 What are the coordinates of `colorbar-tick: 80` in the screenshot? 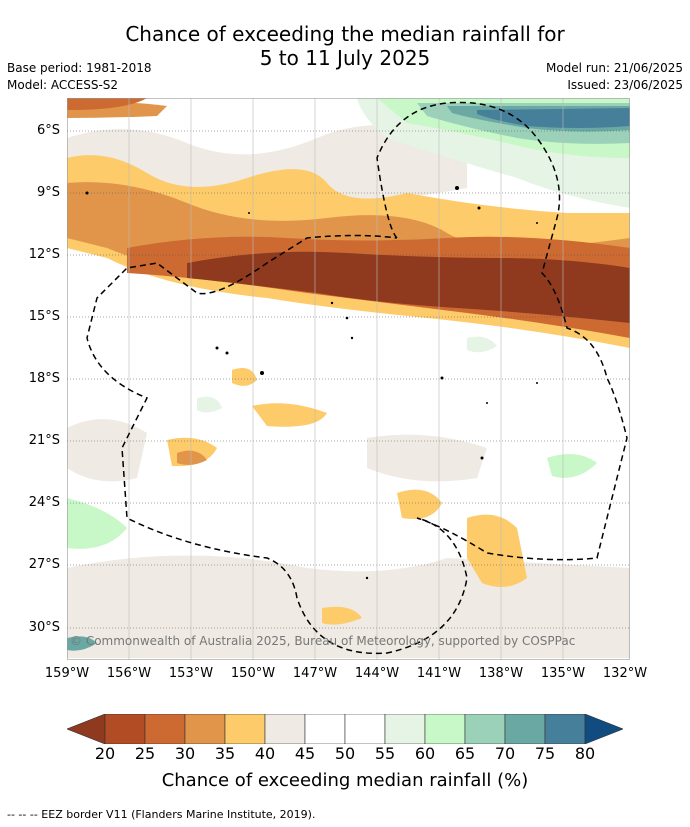 It's located at (585, 753).